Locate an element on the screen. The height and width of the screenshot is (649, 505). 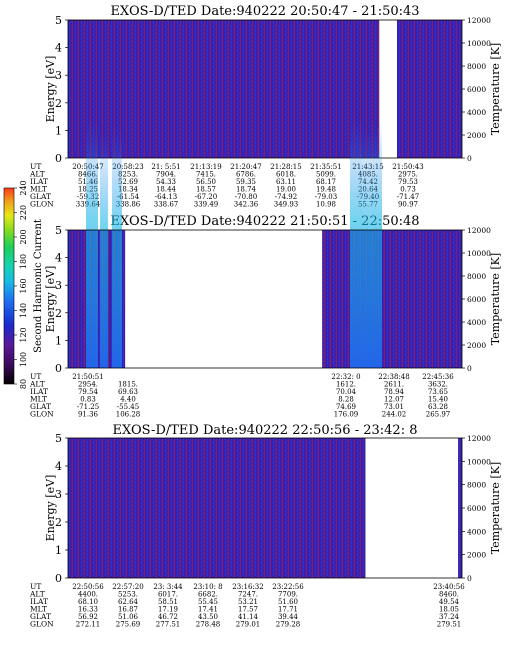
colorbar-tick-label: 120 is located at coordinates (23, 334).